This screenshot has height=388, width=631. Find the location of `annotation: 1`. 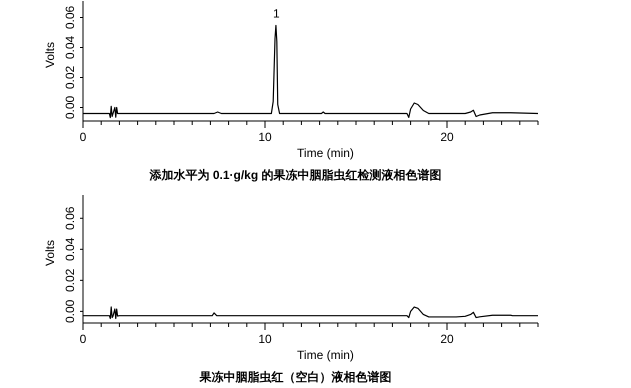

annotation: 1 is located at coordinates (276, 13).